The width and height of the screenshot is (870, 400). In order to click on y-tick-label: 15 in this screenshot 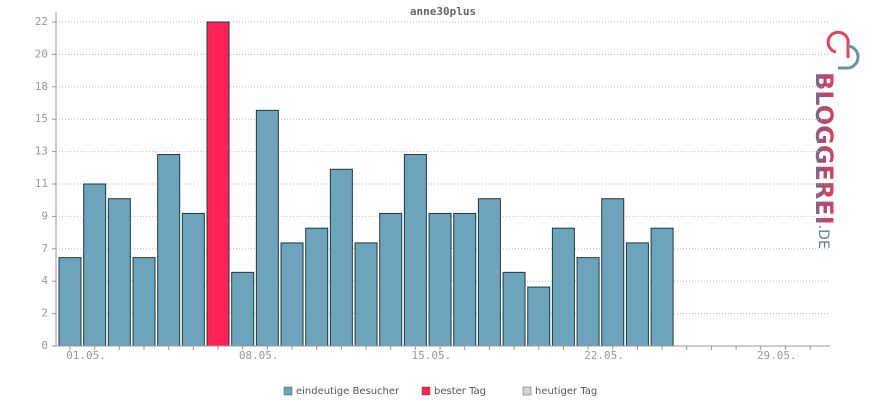, I will do `click(41, 118)`.